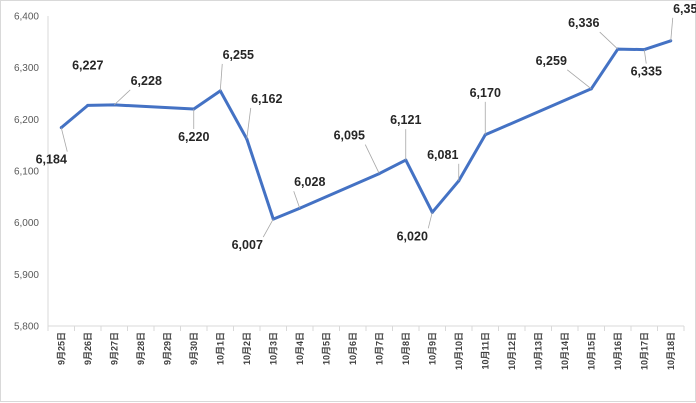 The width and height of the screenshot is (696, 403). What do you see at coordinates (644, 351) in the screenshot?
I see `x-tick-label: 10月17日` at bounding box center [644, 351].